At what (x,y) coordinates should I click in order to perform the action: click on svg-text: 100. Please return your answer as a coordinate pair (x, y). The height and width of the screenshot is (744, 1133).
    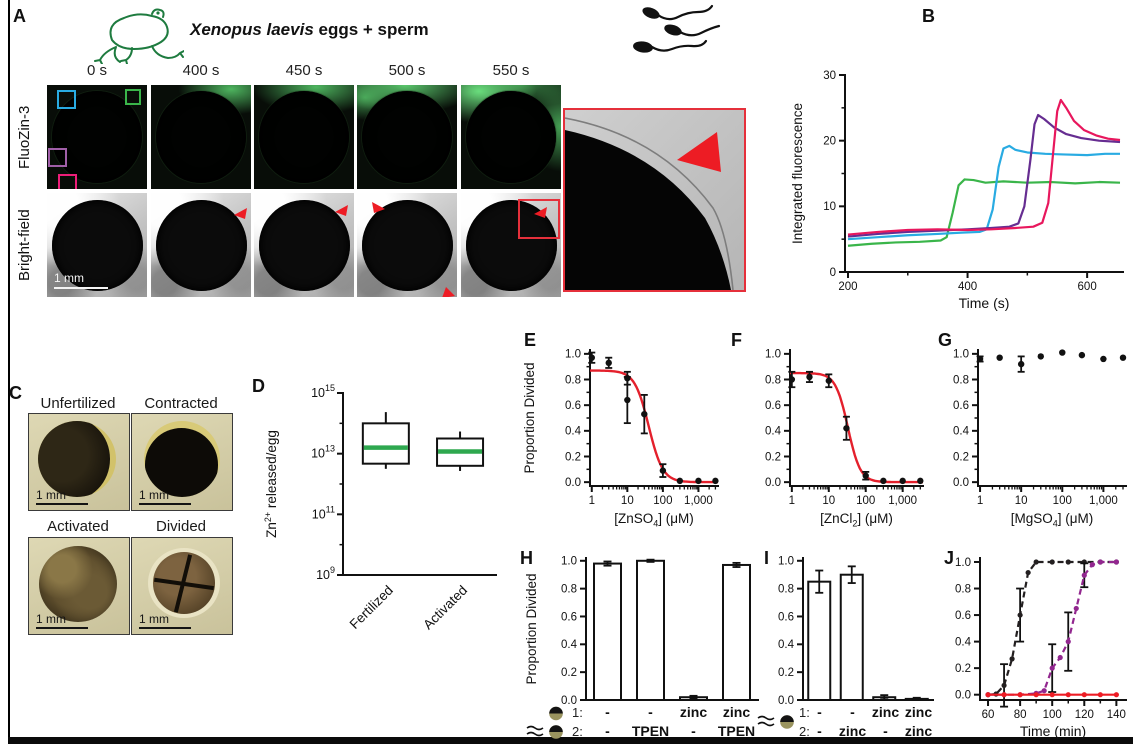
    Looking at the image, I should click on (662, 501).